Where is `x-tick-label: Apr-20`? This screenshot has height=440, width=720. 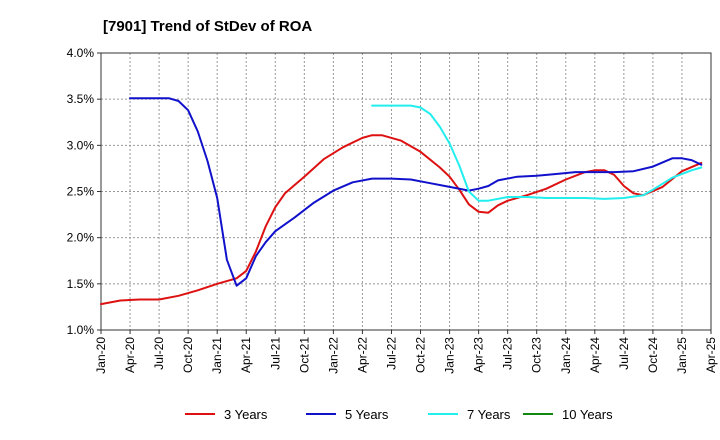 x-tick-label: Apr-20 is located at coordinates (130, 355).